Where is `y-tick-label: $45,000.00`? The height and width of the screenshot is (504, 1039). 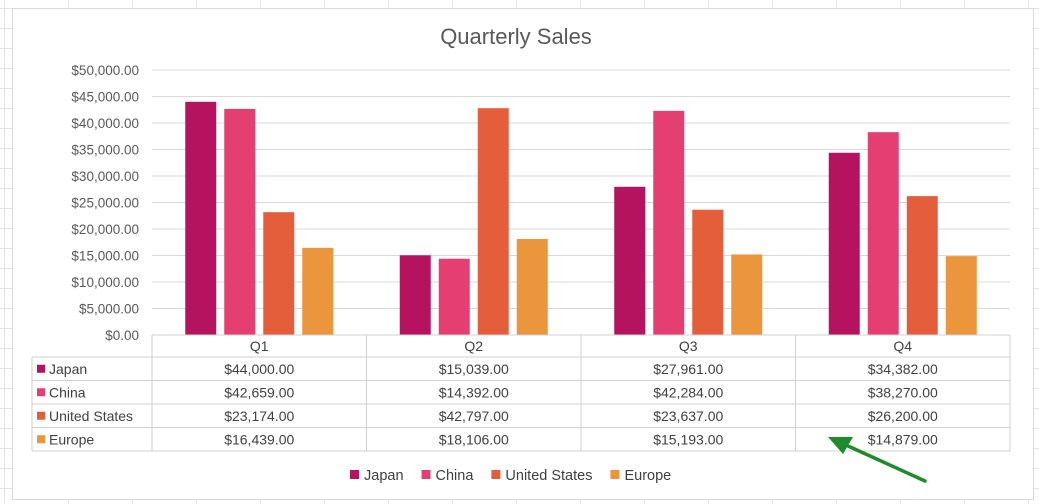
y-tick-label: $45,000.00 is located at coordinates (105, 97).